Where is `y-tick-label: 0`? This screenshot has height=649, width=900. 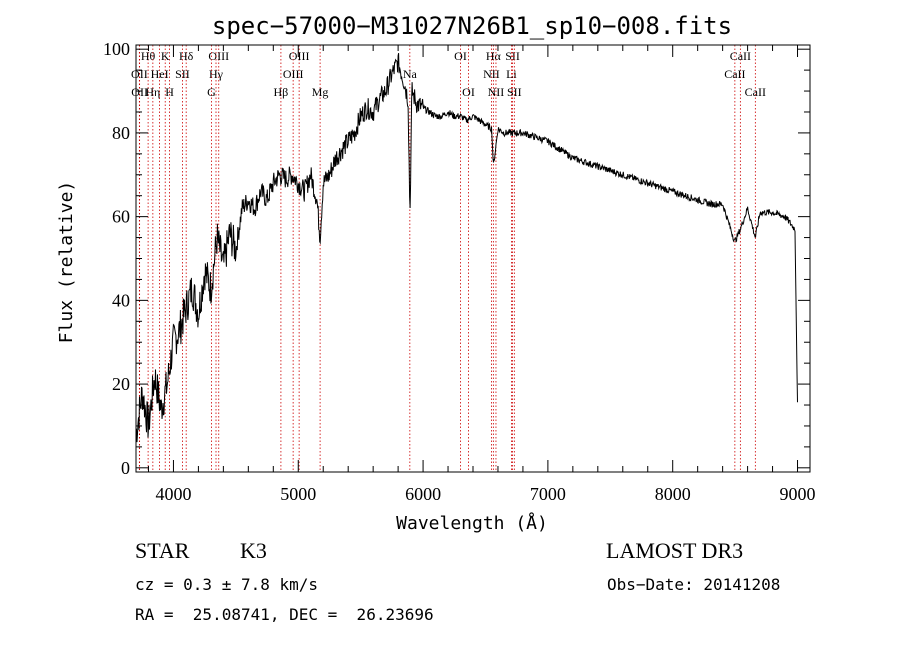 y-tick-label: 0 is located at coordinates (125, 468).